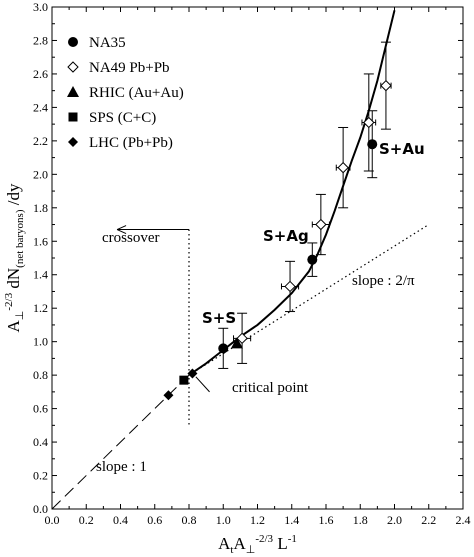 The image size is (474, 557). What do you see at coordinates (270, 388) in the screenshot?
I see `annotation-critical-point: critical point` at bounding box center [270, 388].